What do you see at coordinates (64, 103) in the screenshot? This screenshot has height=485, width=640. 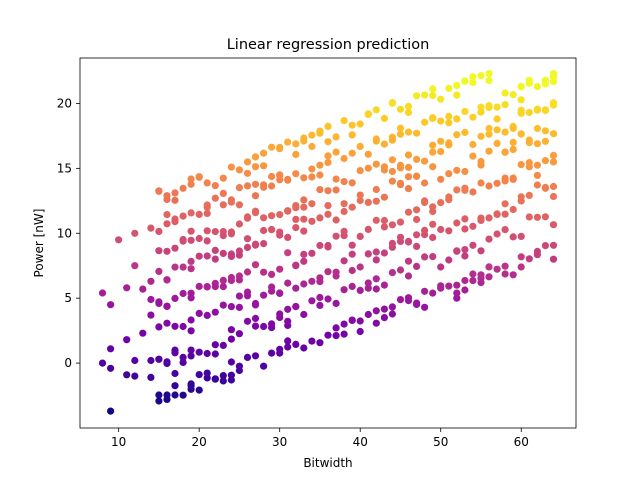 I see `y-tick-label: 20` at bounding box center [64, 103].